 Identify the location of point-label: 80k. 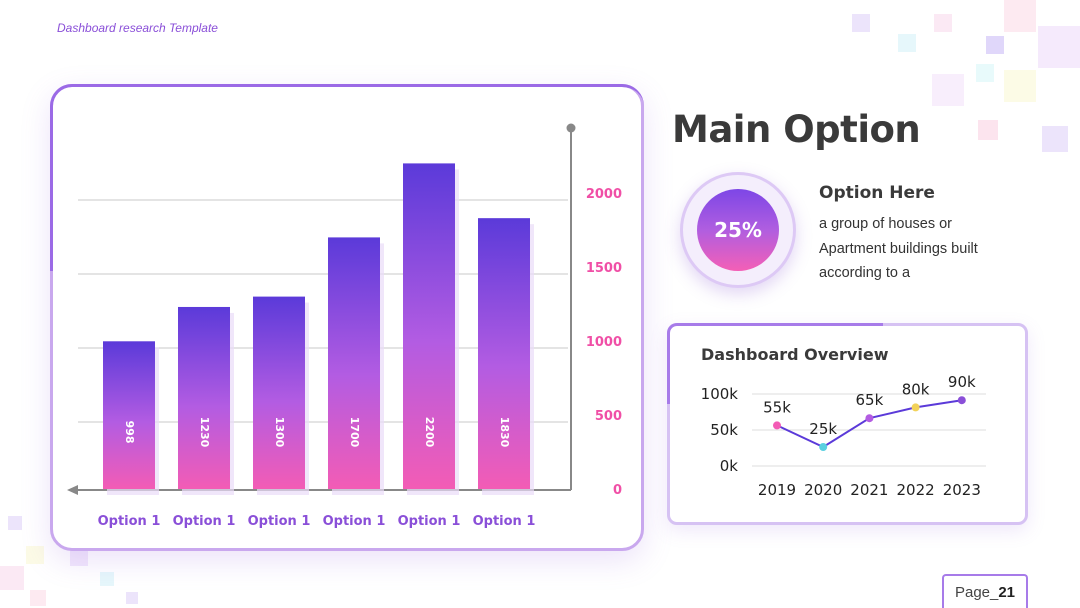
(916, 389).